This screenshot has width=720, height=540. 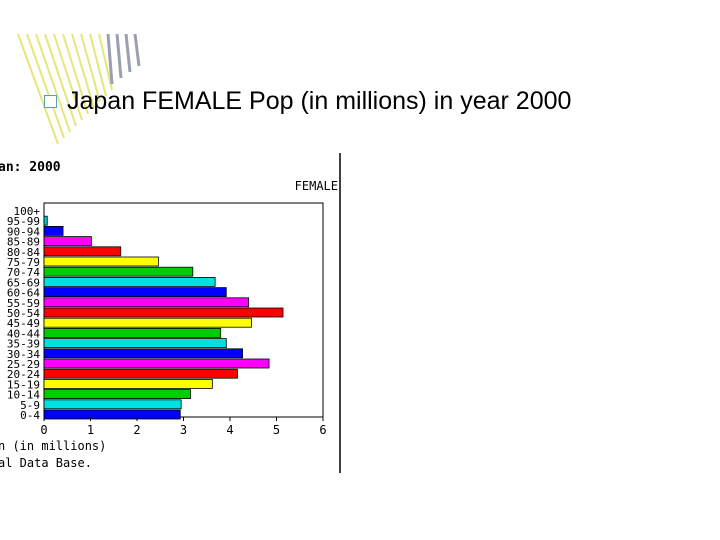 What do you see at coordinates (23, 293) in the screenshot?
I see `age-label-60-64: 60-64` at bounding box center [23, 293].